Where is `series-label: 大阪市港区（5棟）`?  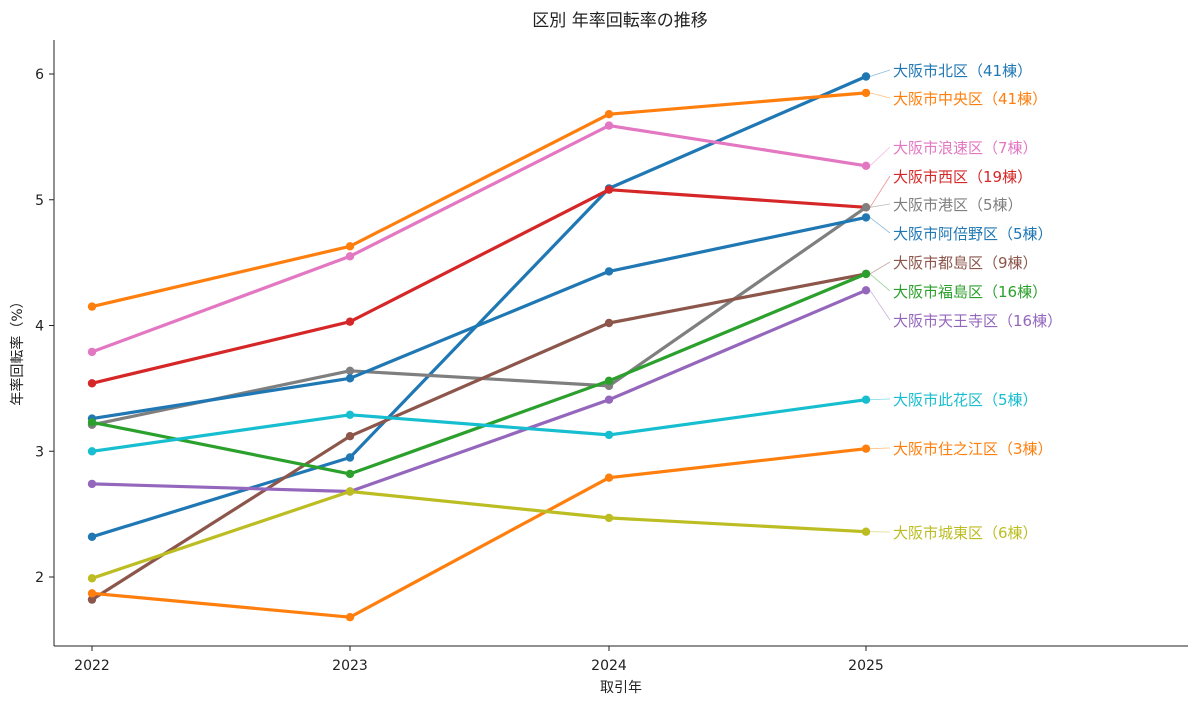
series-label: 大阪市港区（5棟） is located at coordinates (958, 205).